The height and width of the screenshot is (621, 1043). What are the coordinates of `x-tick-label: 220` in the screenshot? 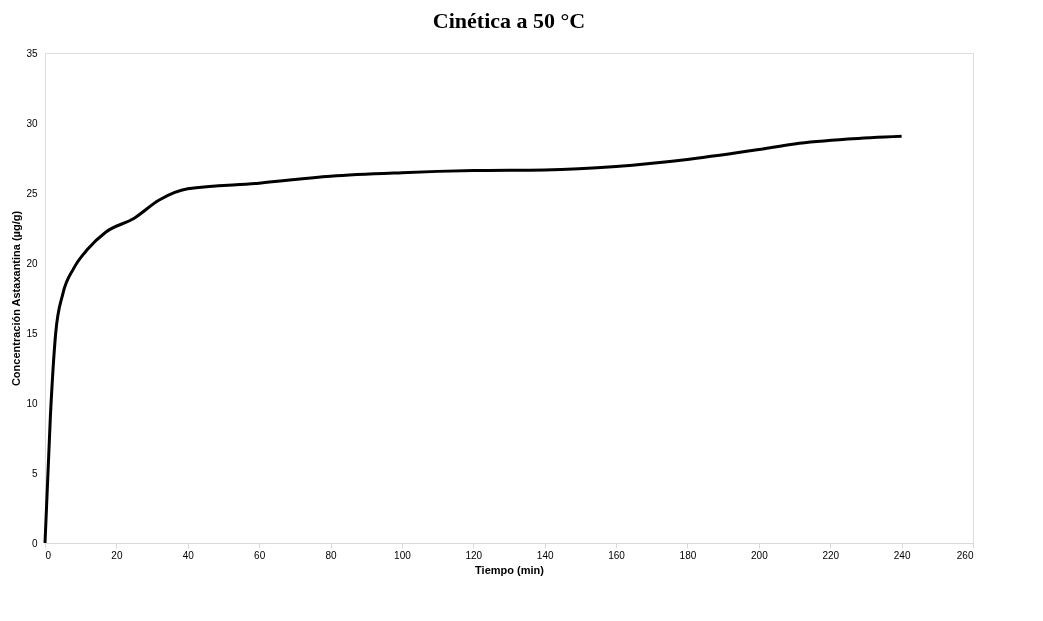 It's located at (831, 555).